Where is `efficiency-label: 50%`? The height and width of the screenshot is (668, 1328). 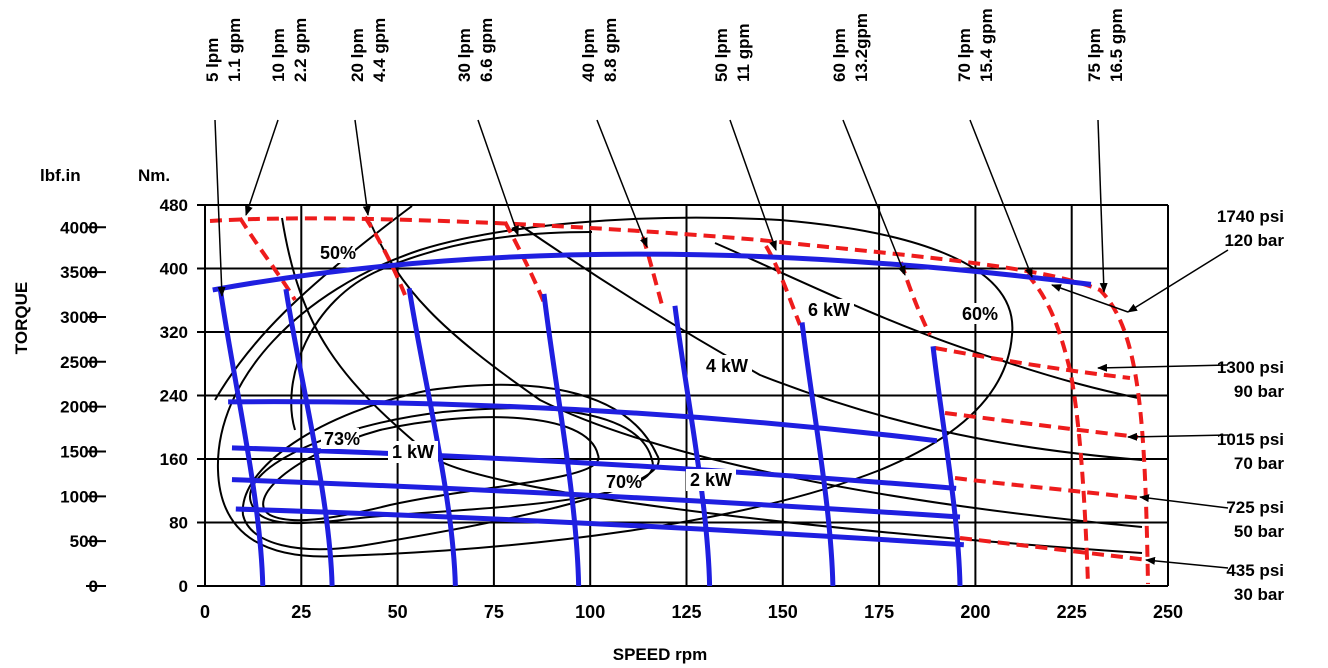
efficiency-label: 50% is located at coordinates (338, 253).